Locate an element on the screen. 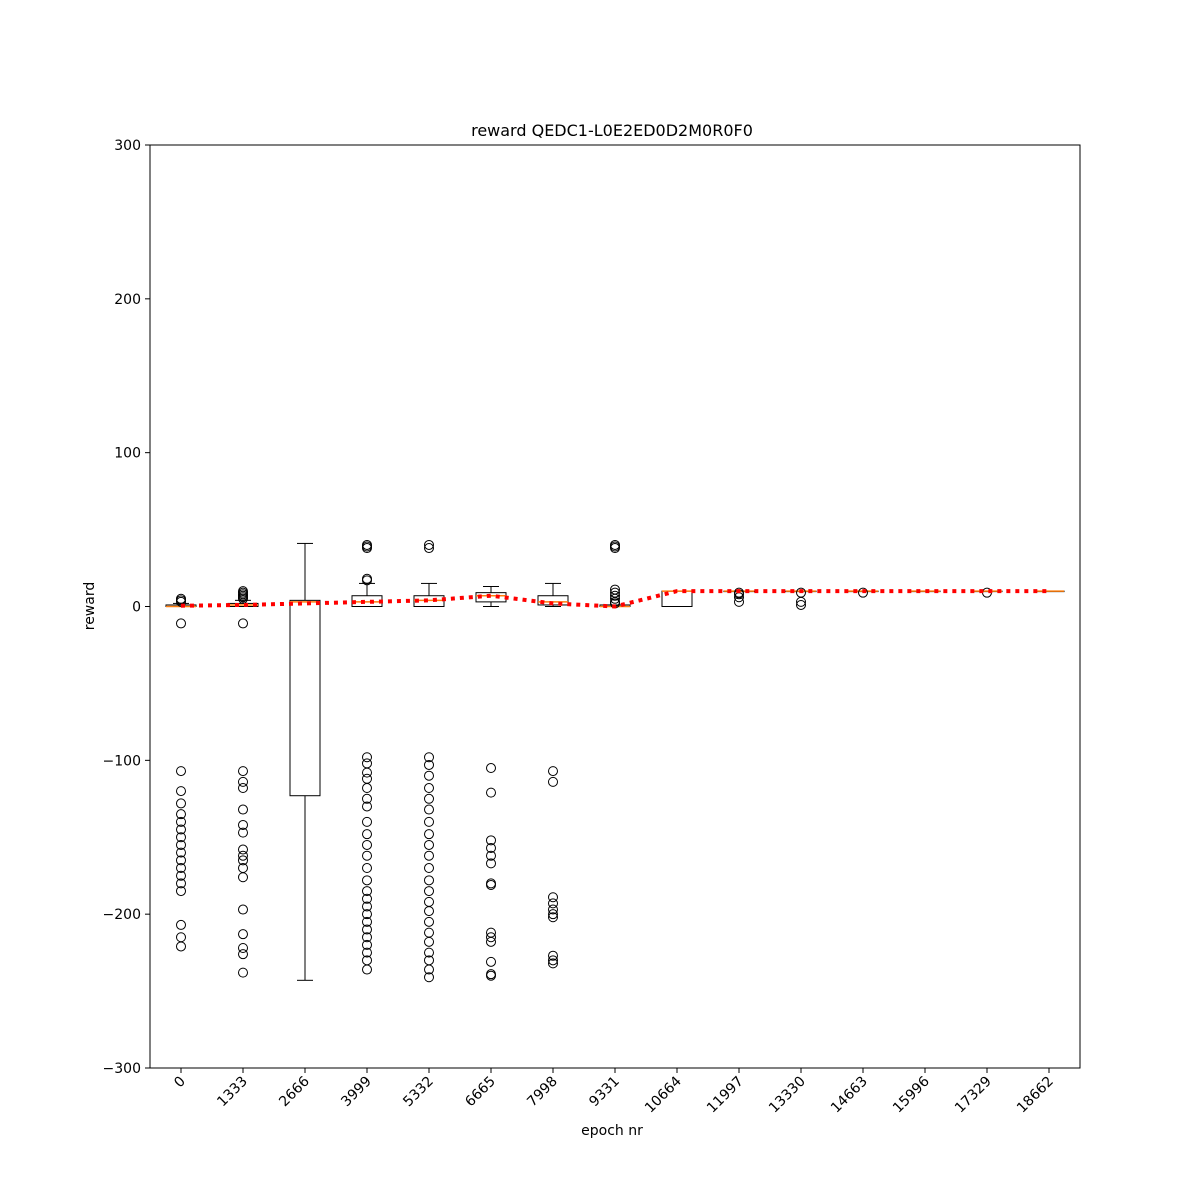 This screenshot has width=1200, height=1204. y-tick-label: 0 is located at coordinates (136, 608).